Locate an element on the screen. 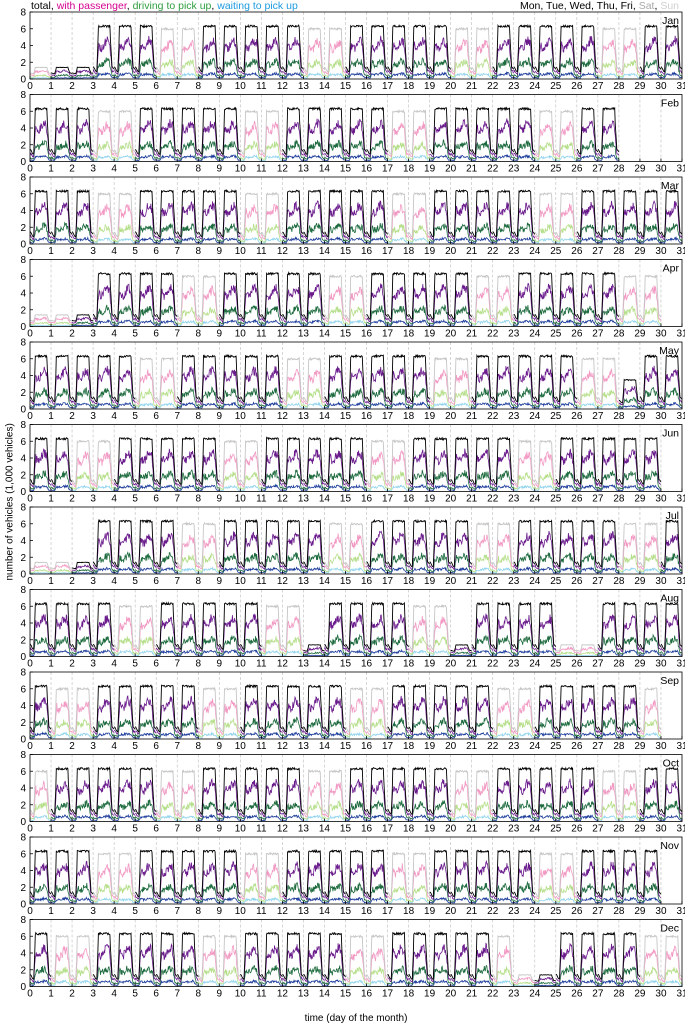  x-tick-label: 12 is located at coordinates (283, 746).